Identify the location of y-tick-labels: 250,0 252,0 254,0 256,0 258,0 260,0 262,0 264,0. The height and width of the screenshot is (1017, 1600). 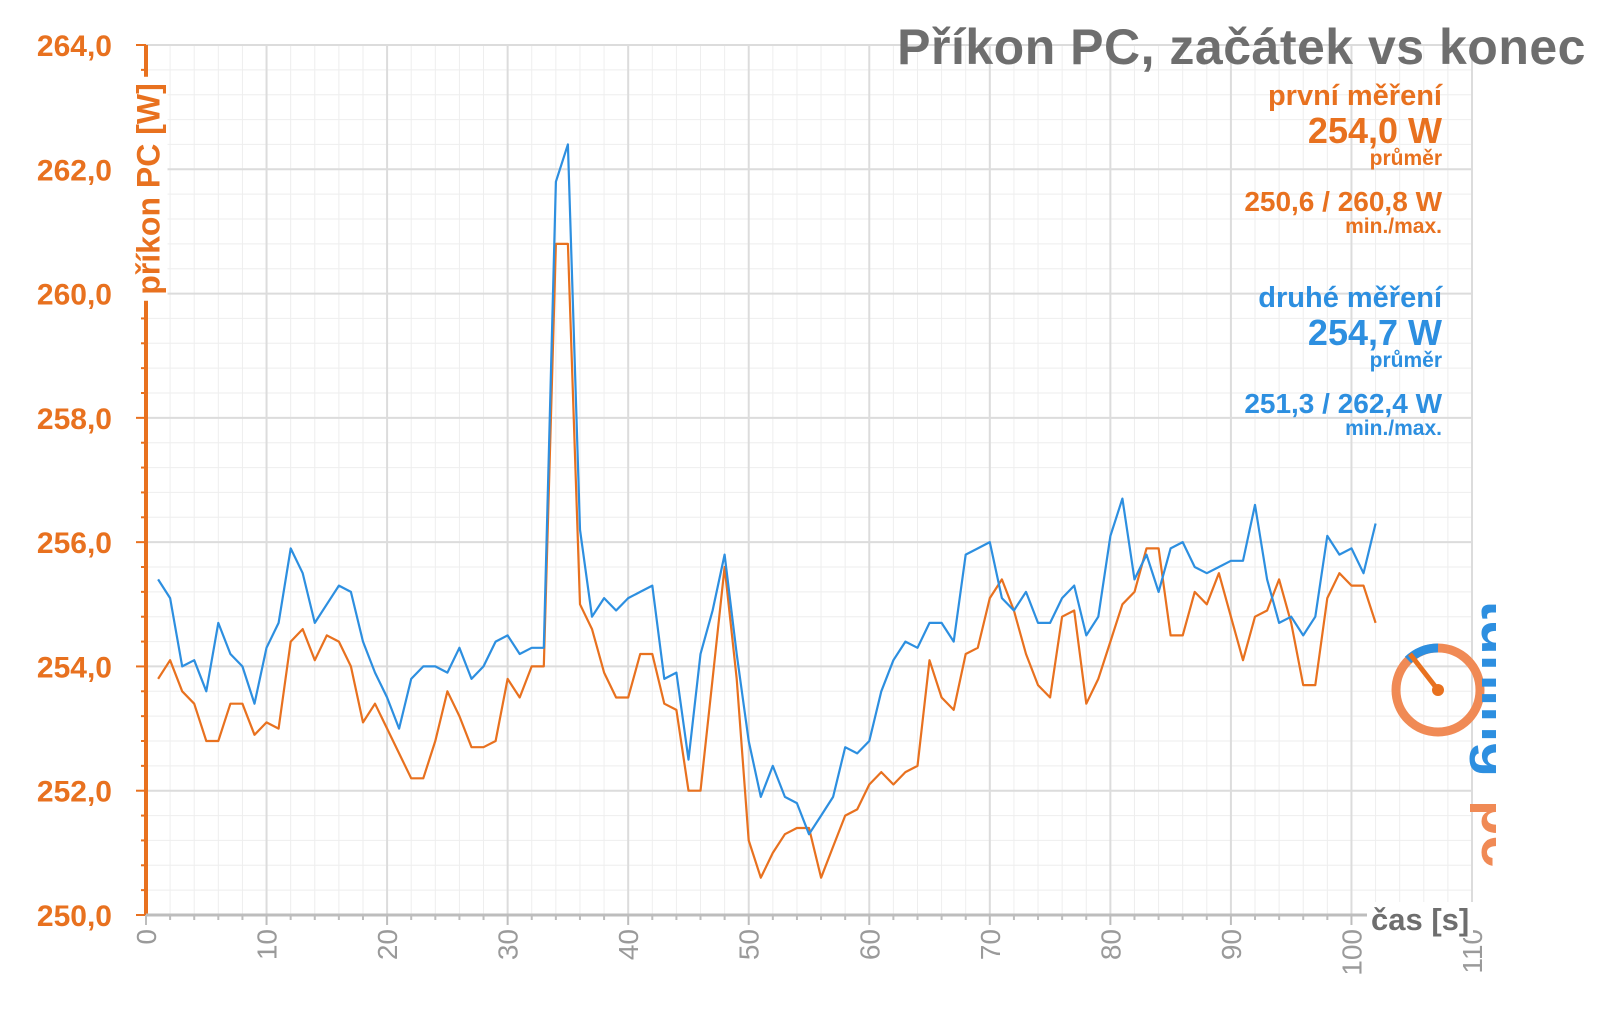
(74, 481).